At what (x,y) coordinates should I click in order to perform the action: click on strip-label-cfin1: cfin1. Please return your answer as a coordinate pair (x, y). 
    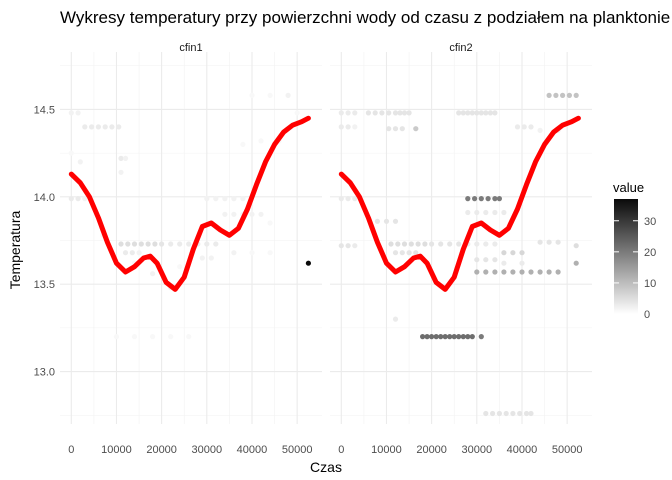
    Looking at the image, I should click on (190, 48).